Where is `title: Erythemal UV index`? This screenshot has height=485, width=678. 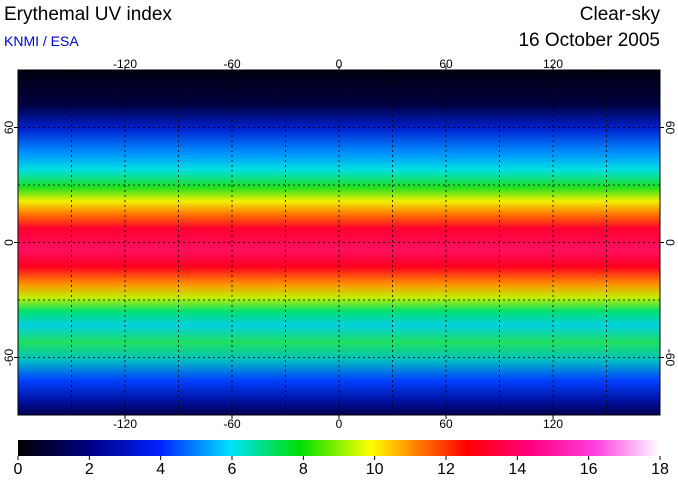
title: Erythemal UV index is located at coordinates (88, 14).